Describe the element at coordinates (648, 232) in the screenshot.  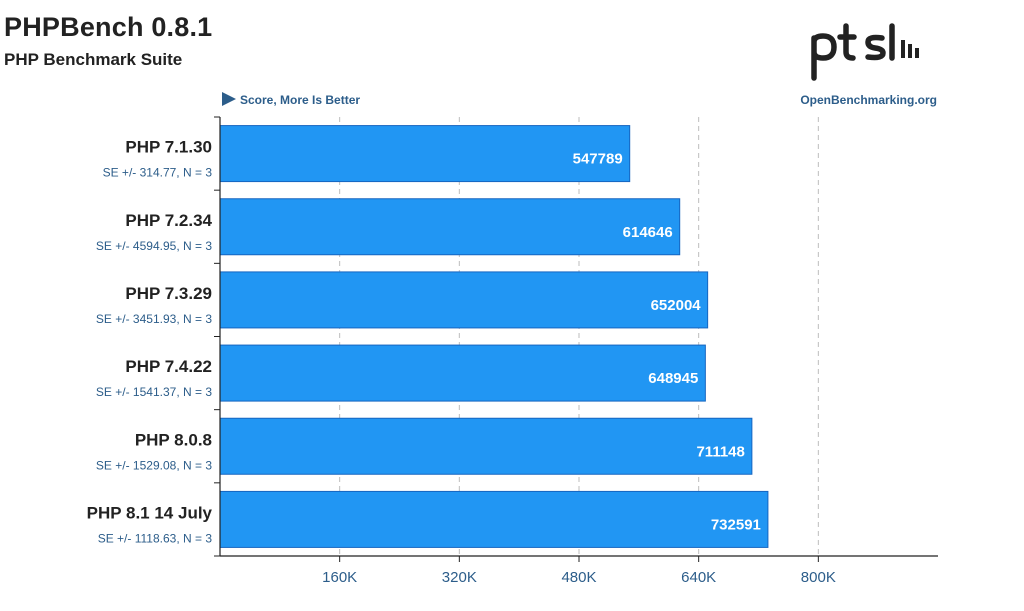
I see `bar-value-label: 614646` at that location.